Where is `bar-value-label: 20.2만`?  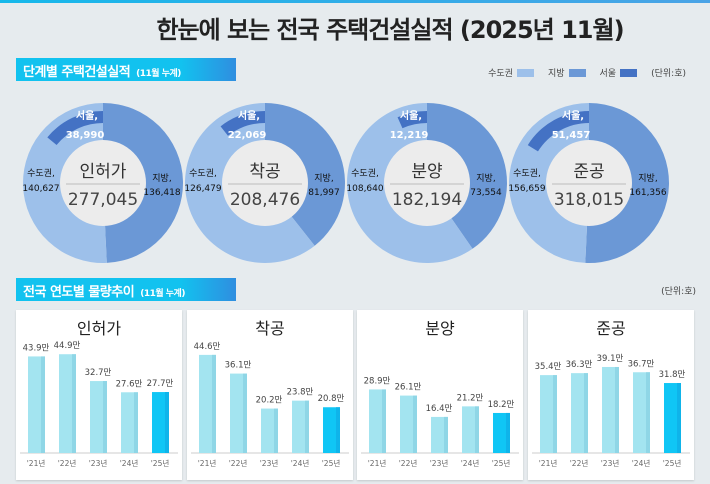
bar-value-label: 20.2만 is located at coordinates (269, 401).